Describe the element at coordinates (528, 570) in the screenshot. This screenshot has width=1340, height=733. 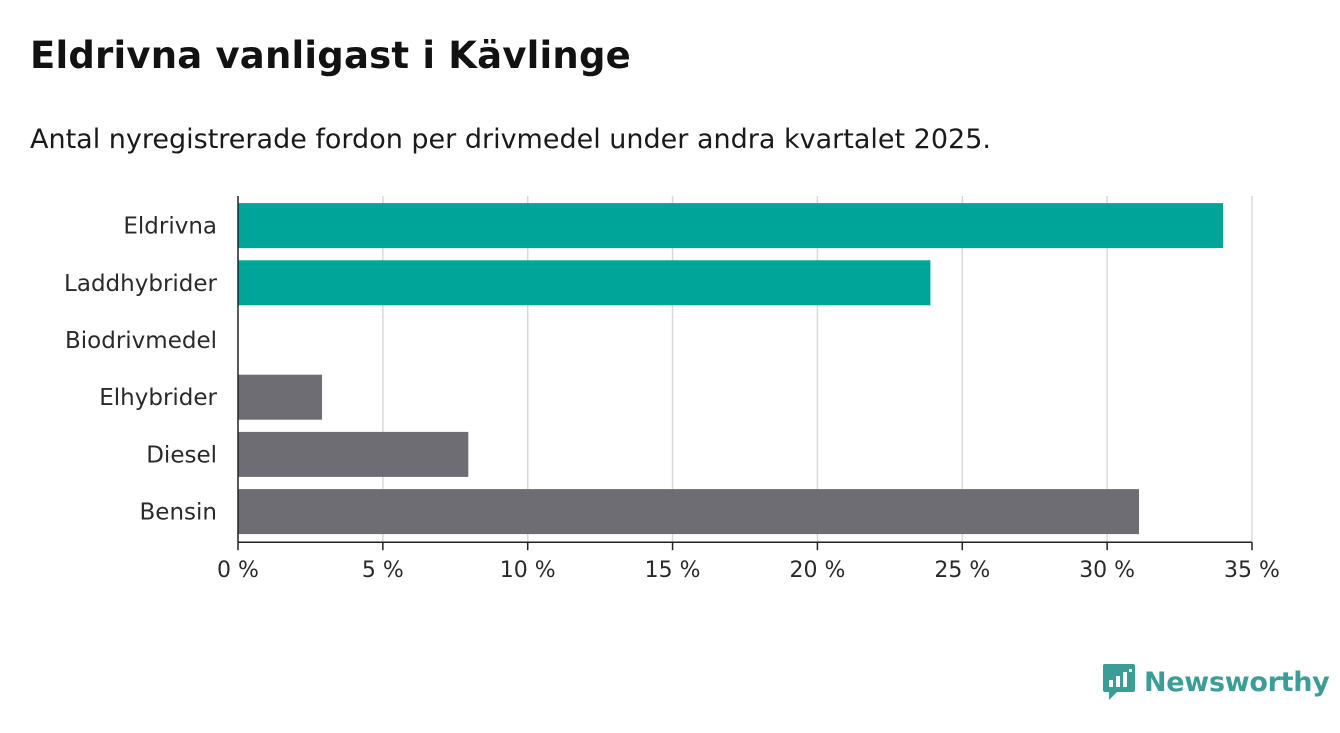
I see `x-tick-label: 10 %` at that location.